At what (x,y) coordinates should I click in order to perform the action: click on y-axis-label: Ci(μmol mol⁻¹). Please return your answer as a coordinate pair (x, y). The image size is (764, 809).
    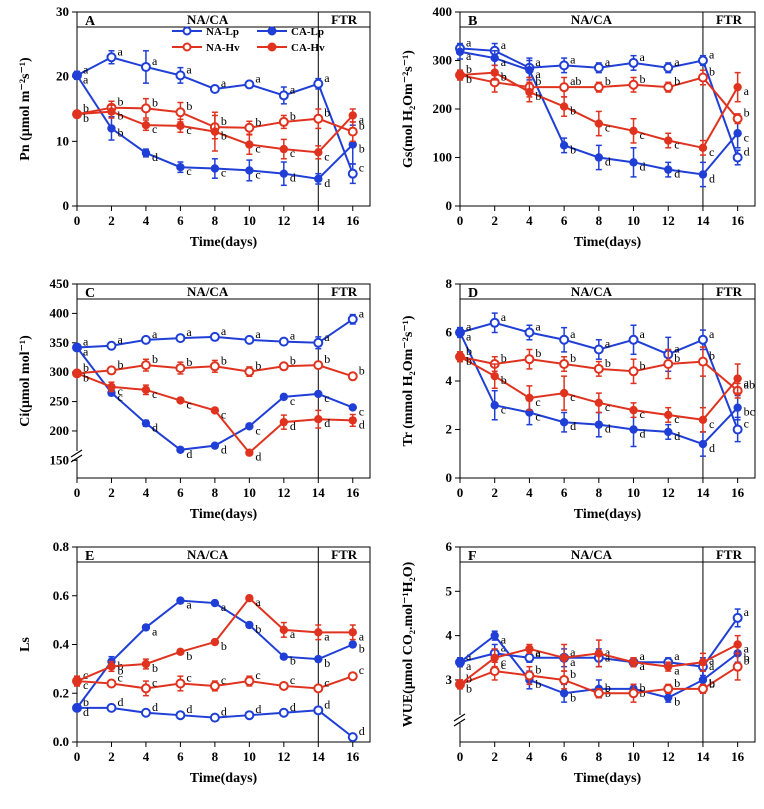
    Looking at the image, I should click on (25, 381).